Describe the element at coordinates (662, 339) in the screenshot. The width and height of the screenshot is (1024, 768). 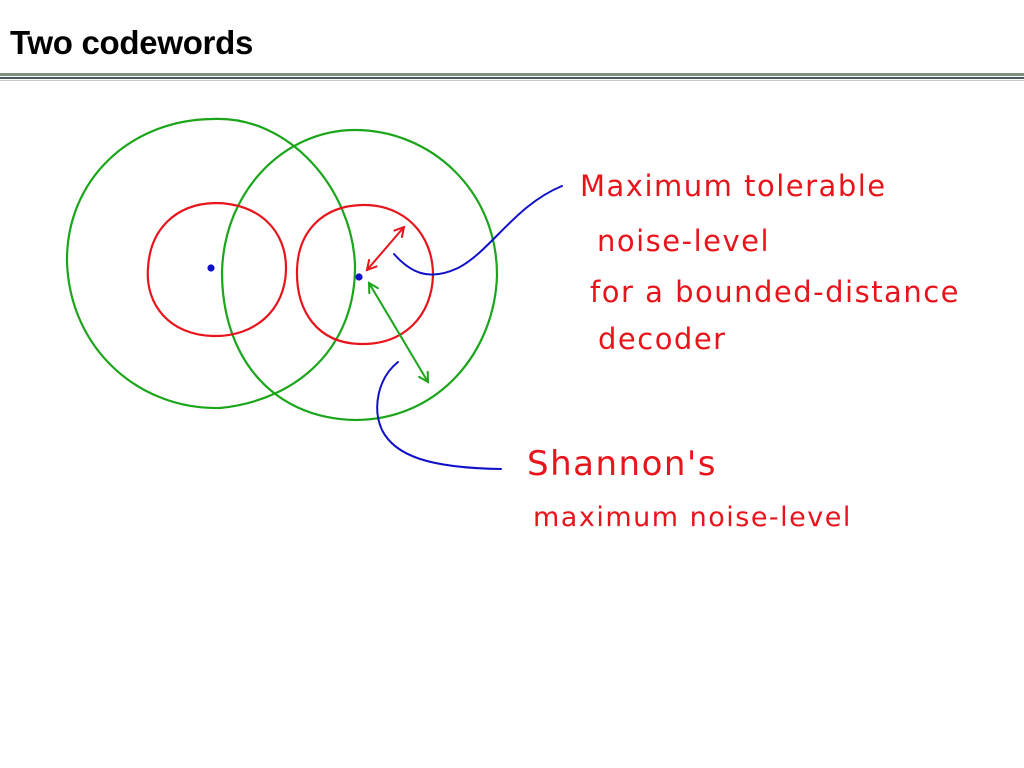
I see `bounded-distance-label-line-4: decoder` at that location.